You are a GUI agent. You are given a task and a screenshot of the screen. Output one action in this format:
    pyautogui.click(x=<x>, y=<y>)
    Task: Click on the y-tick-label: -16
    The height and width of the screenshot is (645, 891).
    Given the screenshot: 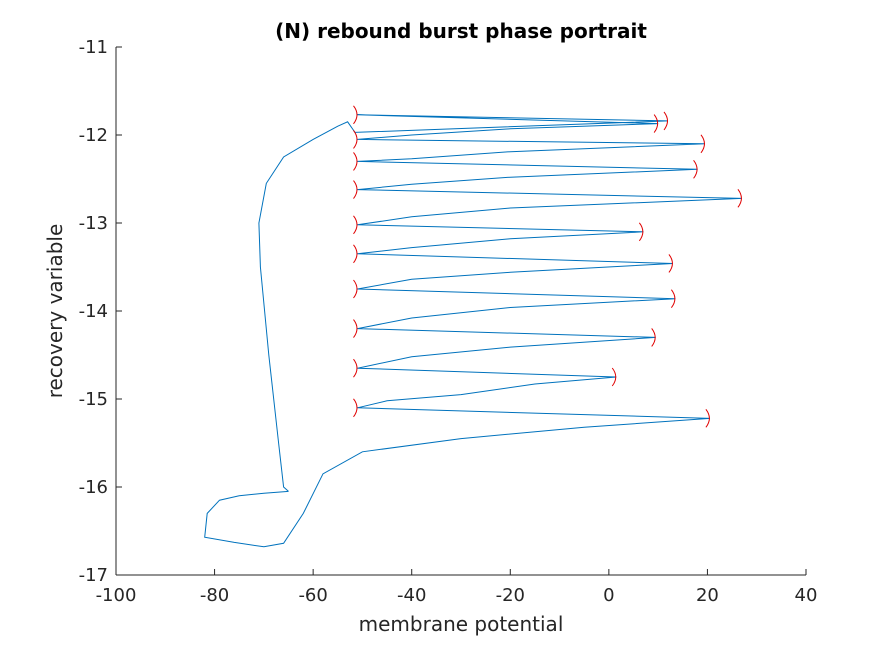 What is the action you would take?
    pyautogui.click(x=93, y=487)
    